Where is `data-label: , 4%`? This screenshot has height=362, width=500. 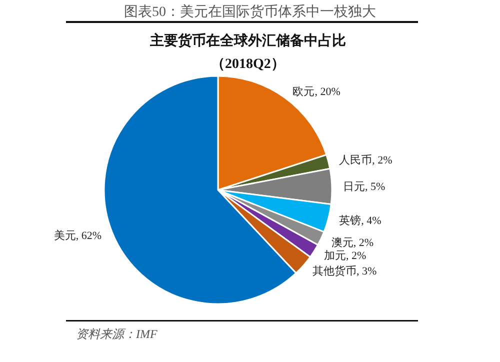
data-label: , 4% is located at coordinates (371, 221).